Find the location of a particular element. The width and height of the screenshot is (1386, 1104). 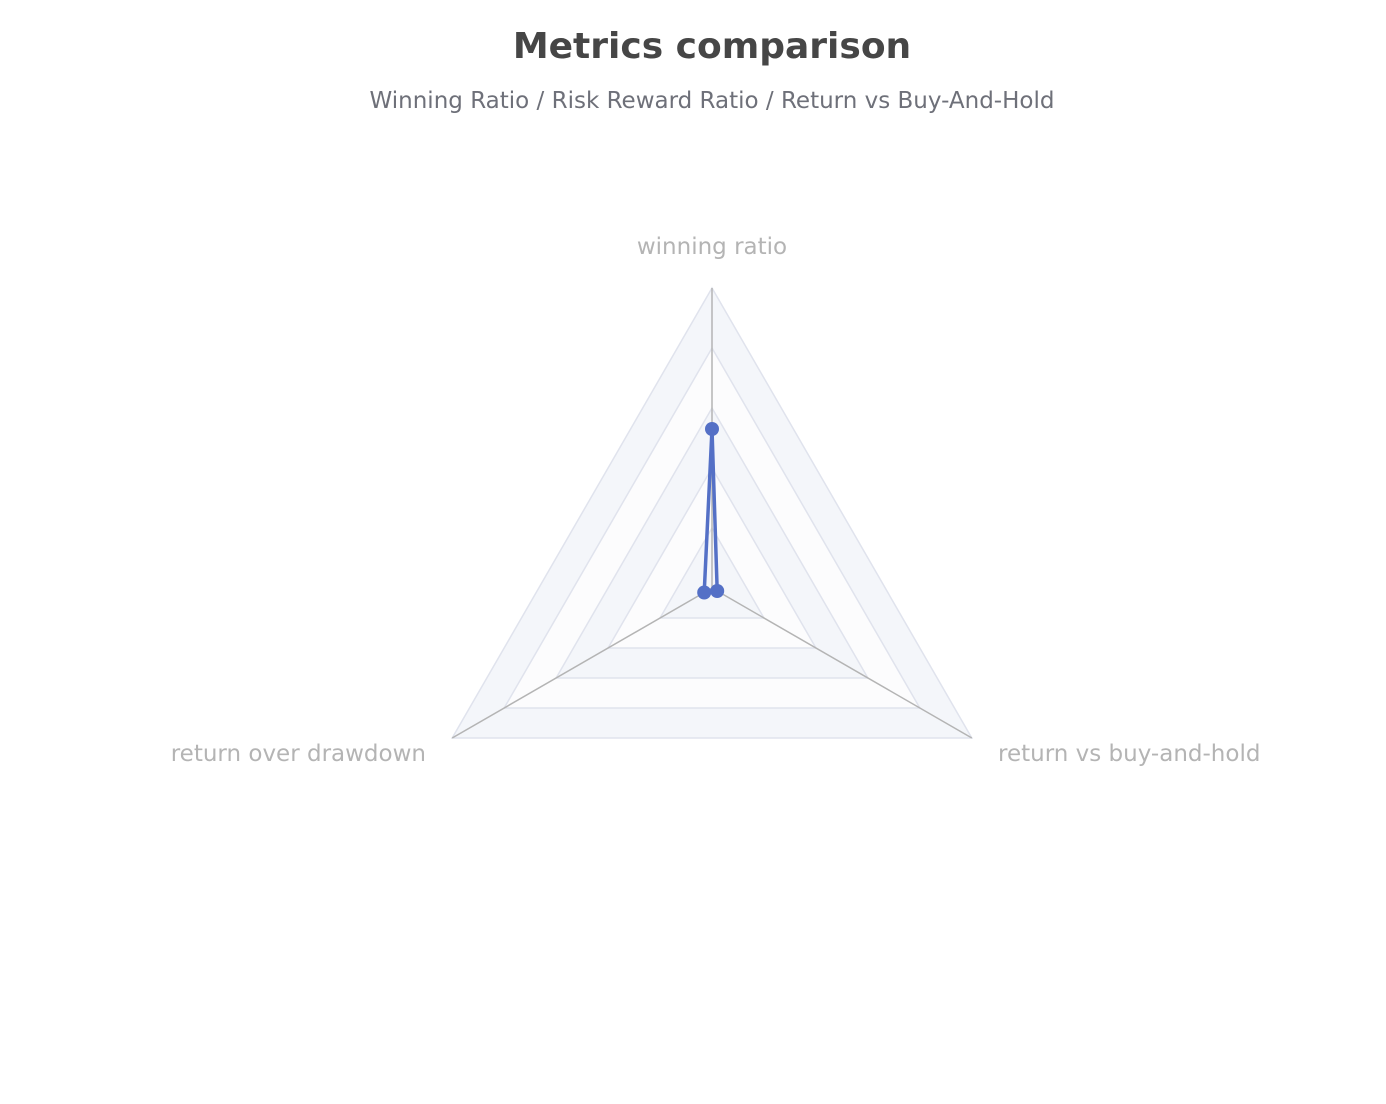

series-point-return-vs-buy-and-hold is located at coordinates (717, 591).